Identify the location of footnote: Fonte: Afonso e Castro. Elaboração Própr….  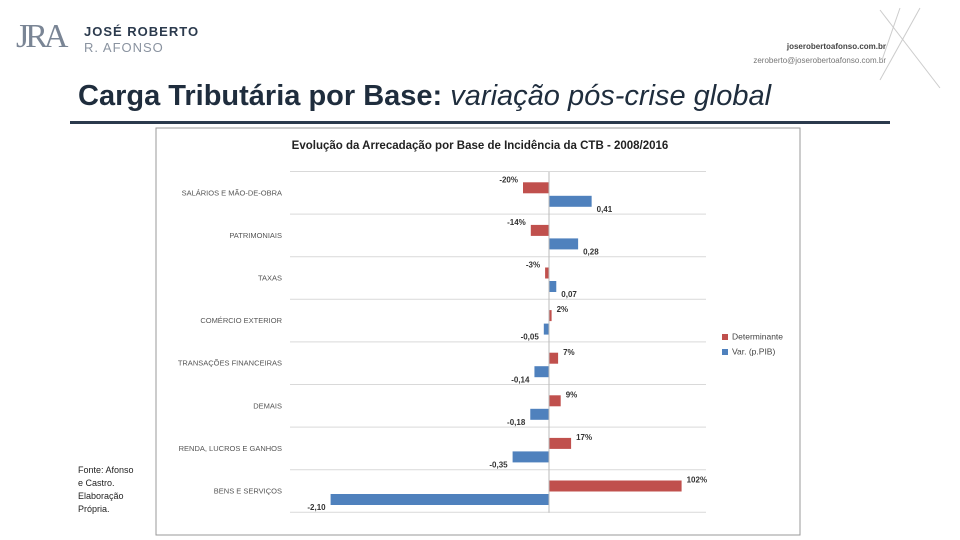
(106, 489).